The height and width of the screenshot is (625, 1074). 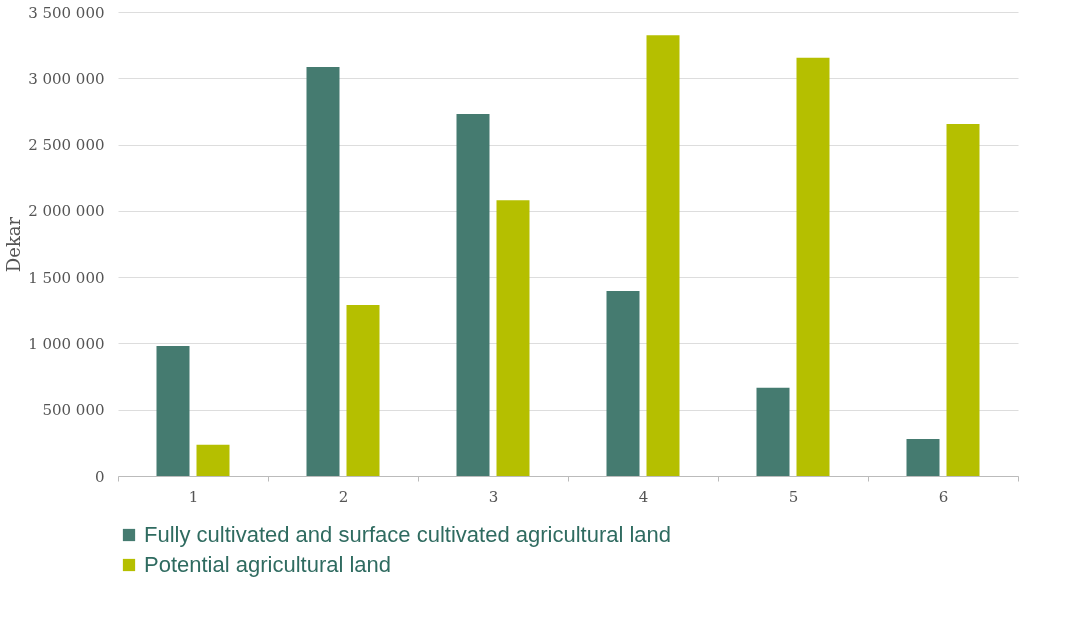 I want to click on x-tick-label: 2, so click(x=343, y=496).